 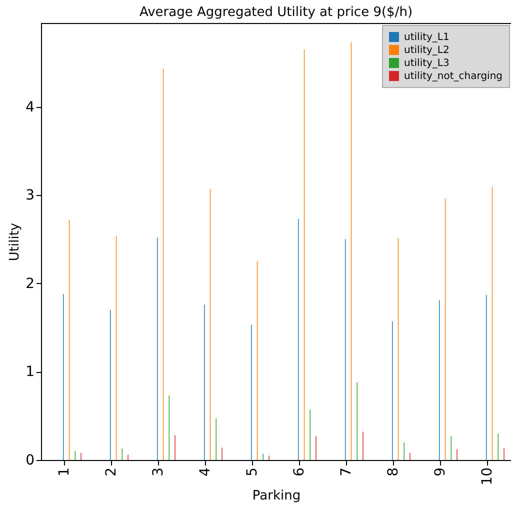 I want to click on x-tick-label: 4, so click(x=206, y=471).